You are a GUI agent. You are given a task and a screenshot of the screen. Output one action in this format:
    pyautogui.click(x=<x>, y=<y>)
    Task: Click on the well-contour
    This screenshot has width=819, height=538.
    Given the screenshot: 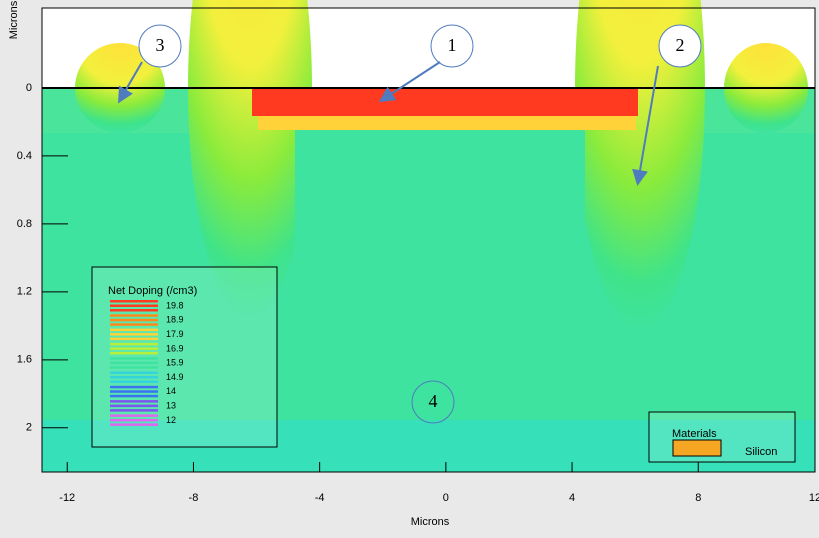 What is the action you would take?
    pyautogui.click(x=250, y=159)
    